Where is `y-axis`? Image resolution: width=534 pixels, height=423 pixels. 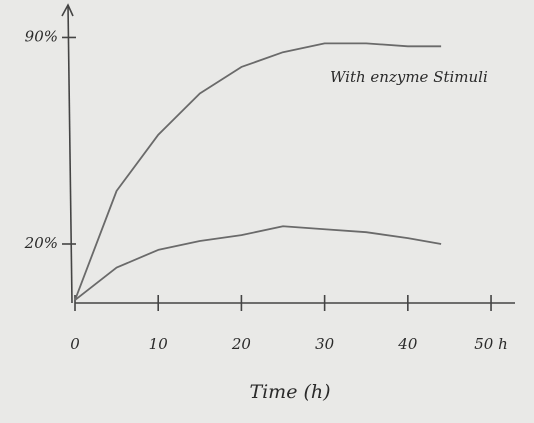 y-axis is located at coordinates (70, 154).